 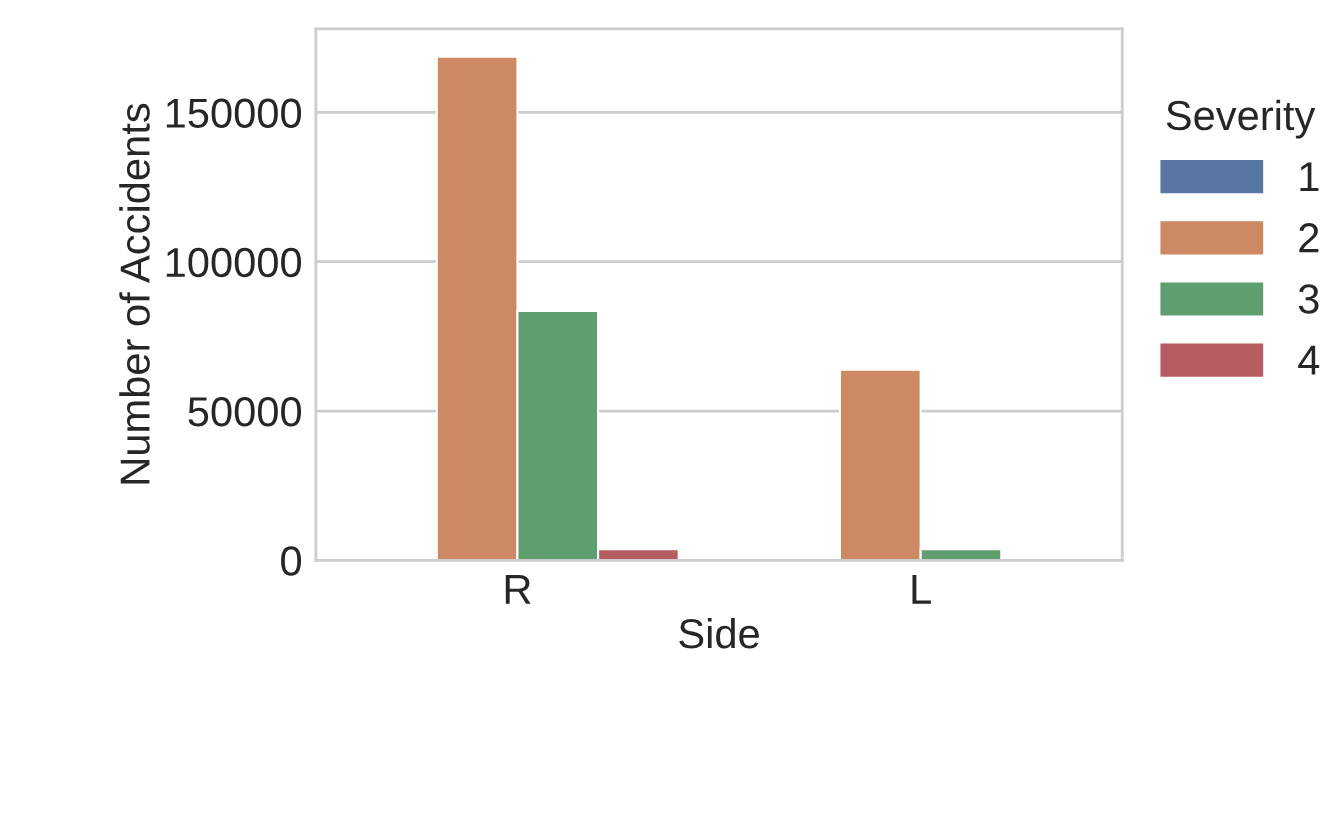 What do you see at coordinates (291, 561) in the screenshot?
I see `y-tick-label: 0` at bounding box center [291, 561].